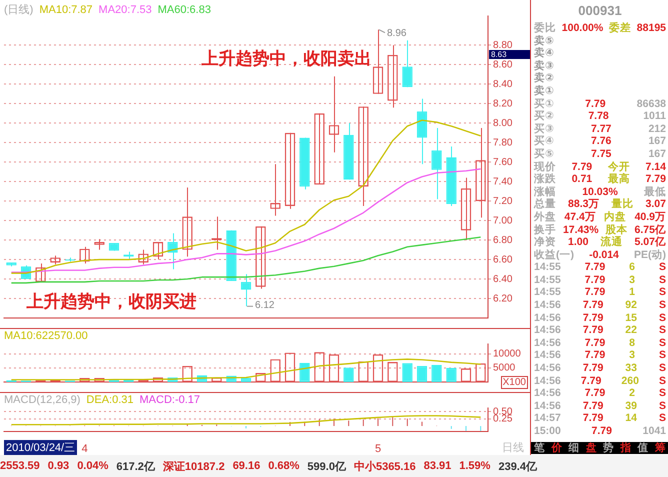 This screenshot has width=668, height=477. I want to click on text: 14:56 7.79 33 S, so click(600, 368).